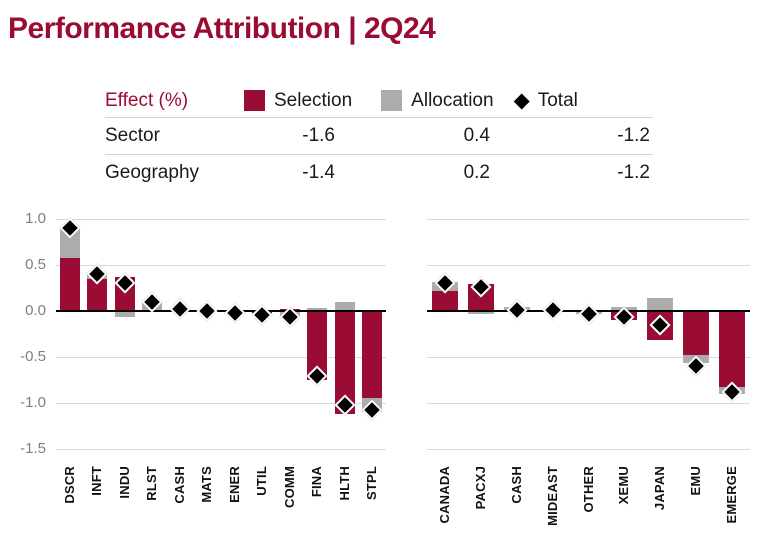 This screenshot has width=776, height=559. I want to click on row-label: Sector, so click(132, 135).